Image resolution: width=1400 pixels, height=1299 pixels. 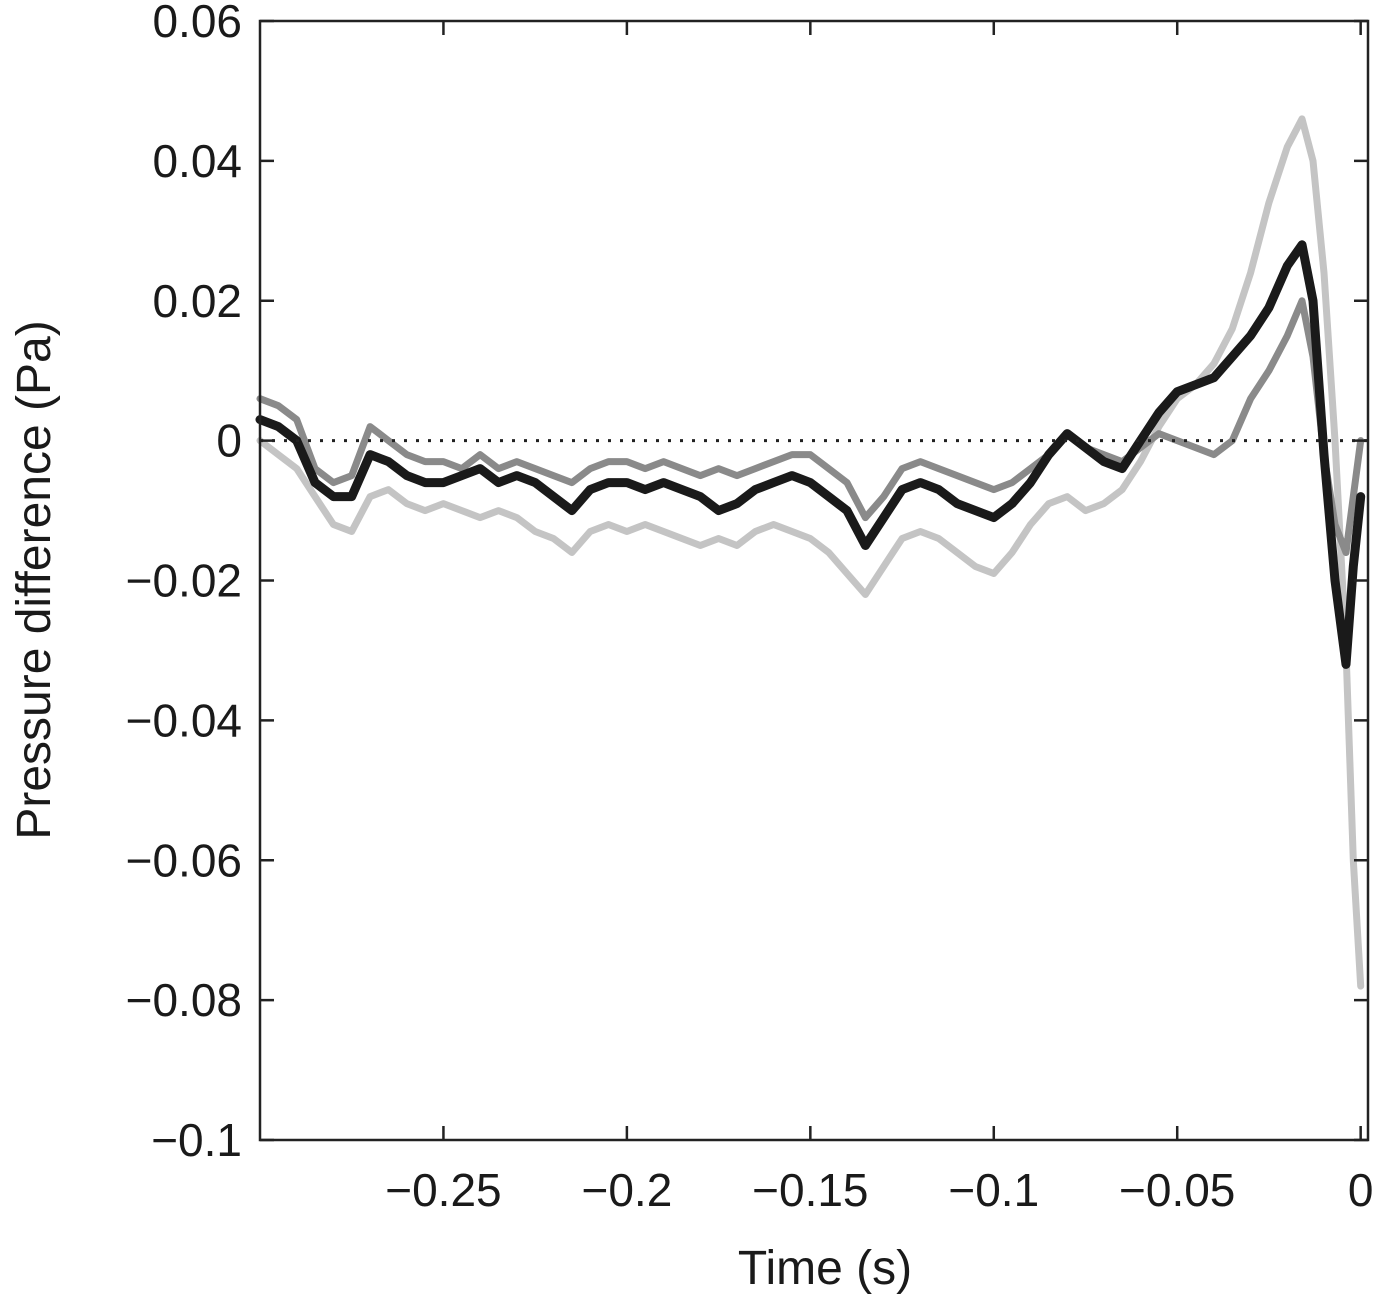 I want to click on y-tick-label: 0, so click(x=229, y=441).